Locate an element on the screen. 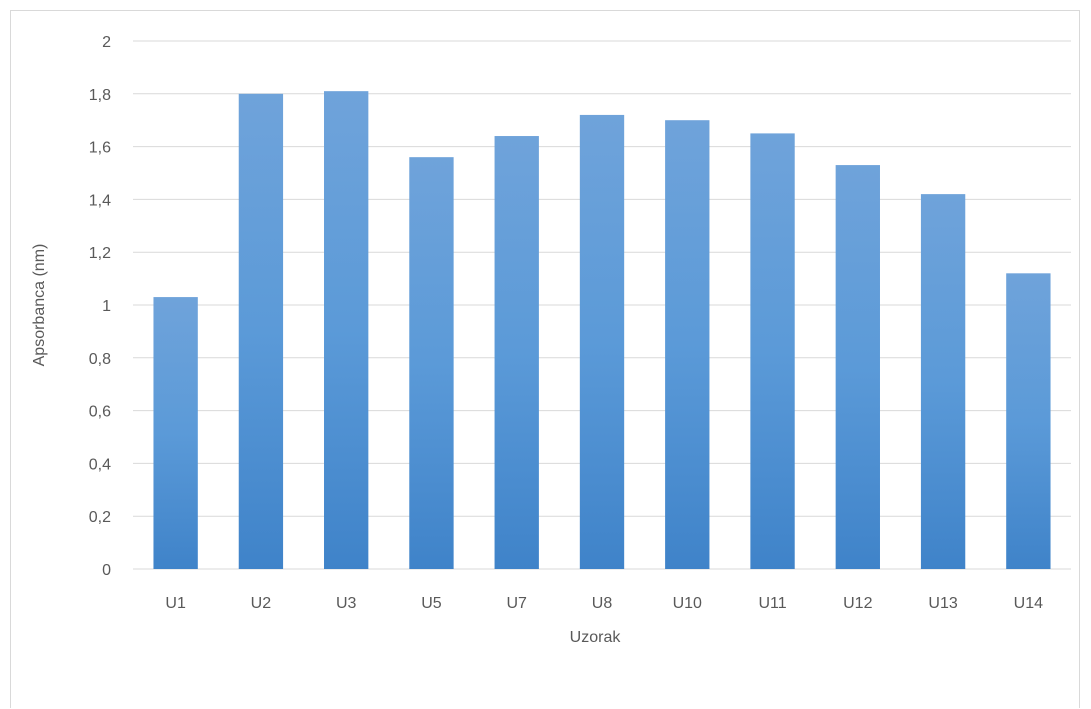 This screenshot has width=1091, height=709. x-tick-label: U3 is located at coordinates (346, 603).